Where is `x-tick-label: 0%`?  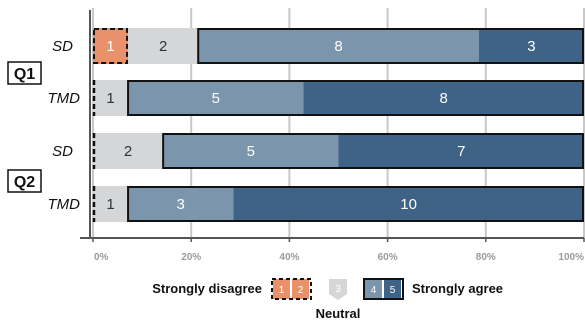
x-tick-label: 0% is located at coordinates (101, 257).